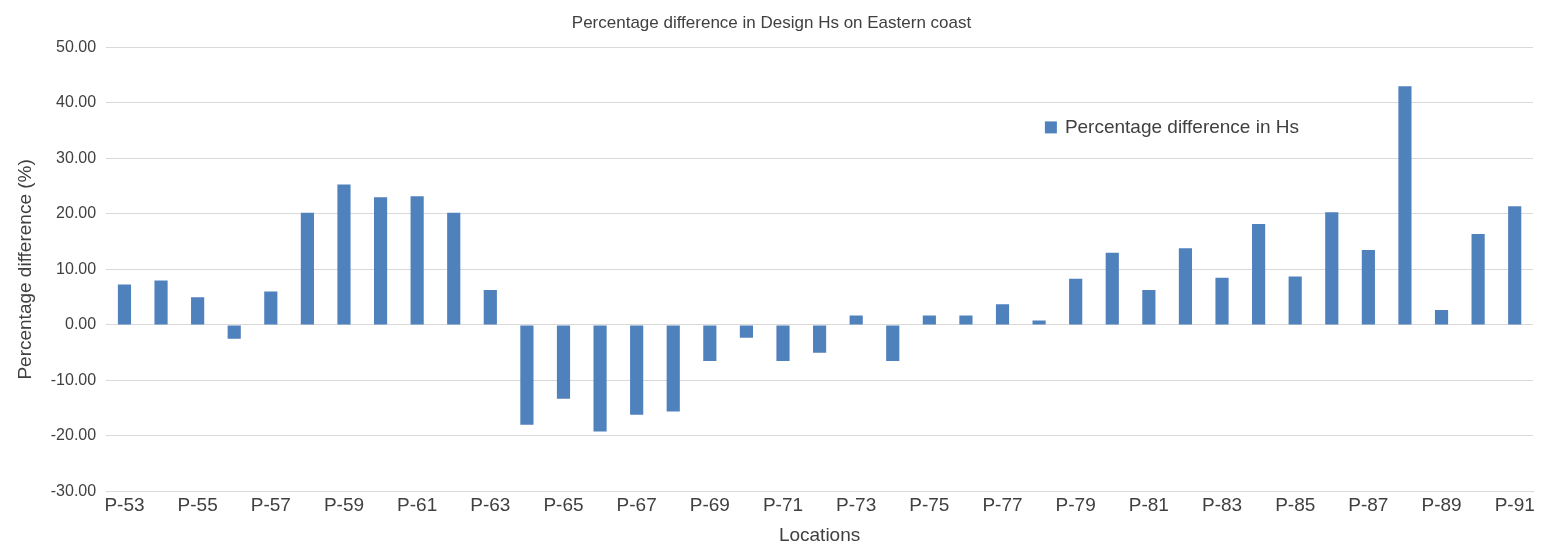  Describe the element at coordinates (783, 505) in the screenshot. I see `x-tick-label: P-71` at that location.